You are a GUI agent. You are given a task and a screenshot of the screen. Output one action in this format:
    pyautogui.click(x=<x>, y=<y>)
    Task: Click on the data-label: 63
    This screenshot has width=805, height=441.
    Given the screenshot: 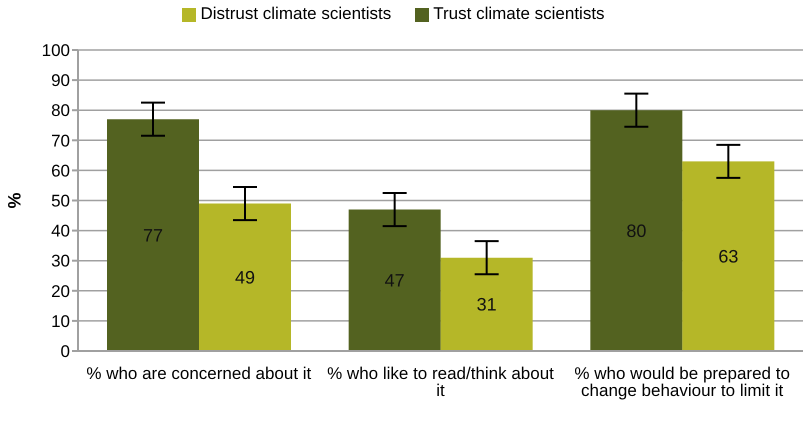 What is the action you would take?
    pyautogui.click(x=728, y=256)
    